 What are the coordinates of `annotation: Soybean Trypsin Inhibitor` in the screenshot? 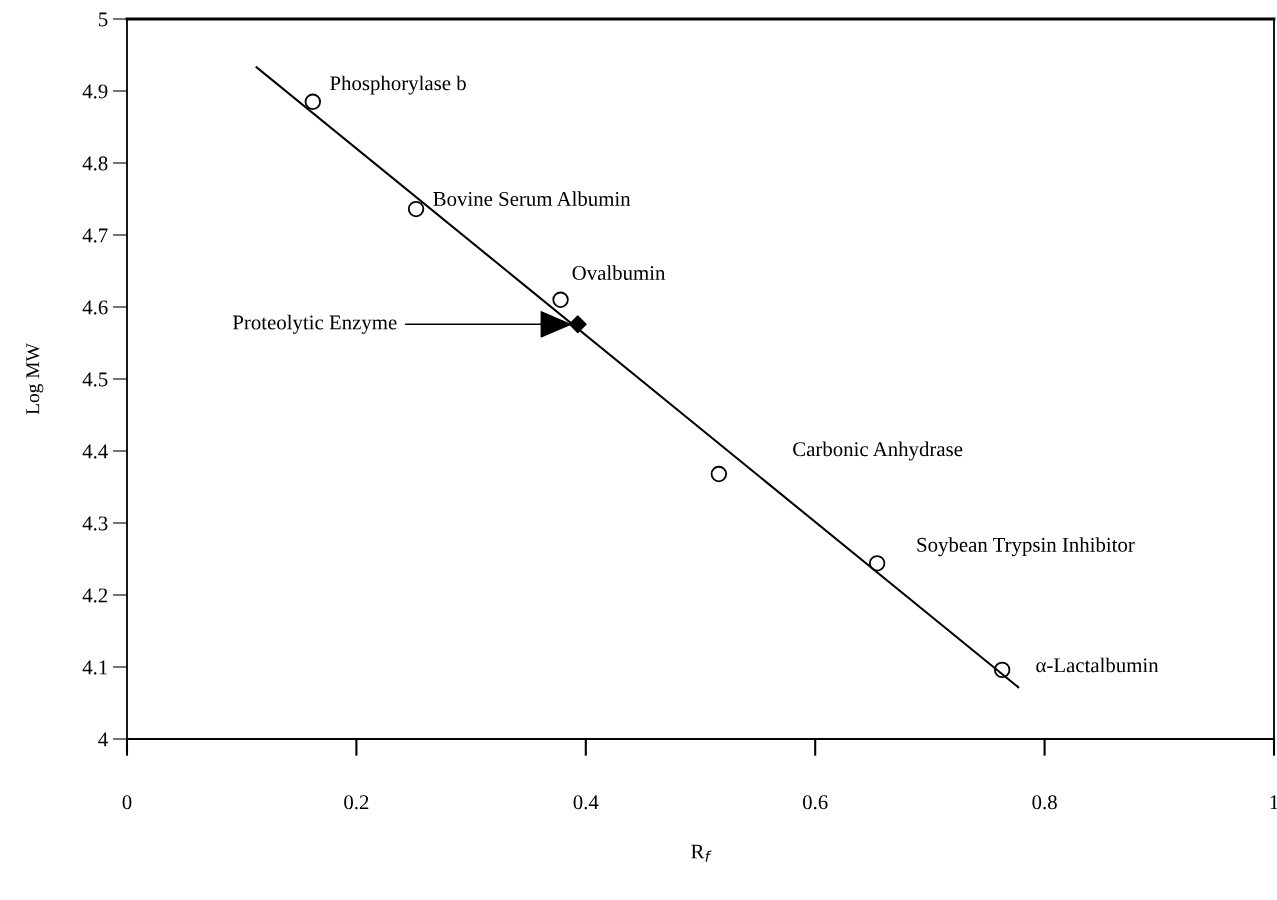 It's located at (1026, 547).